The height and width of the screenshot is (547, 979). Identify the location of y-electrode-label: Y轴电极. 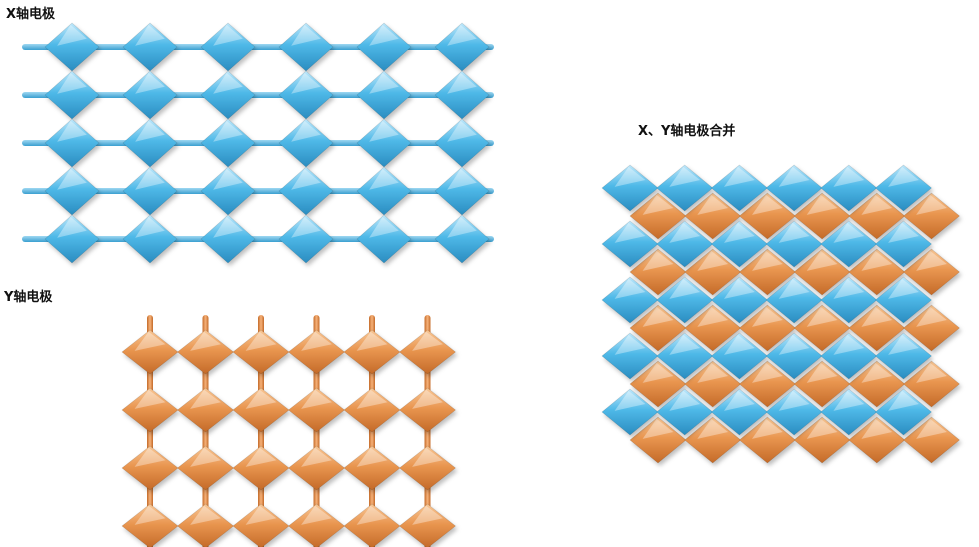
(28, 297).